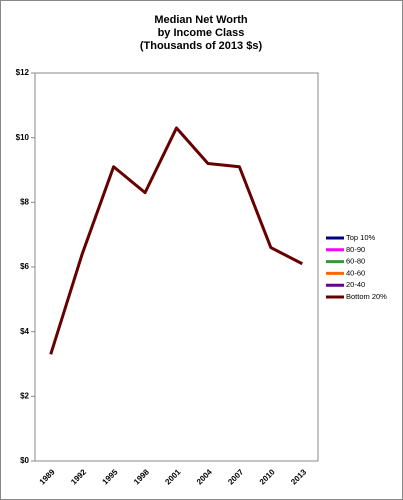 This screenshot has width=403, height=500. What do you see at coordinates (24, 331) in the screenshot?
I see `y-tick-label: $4` at bounding box center [24, 331].